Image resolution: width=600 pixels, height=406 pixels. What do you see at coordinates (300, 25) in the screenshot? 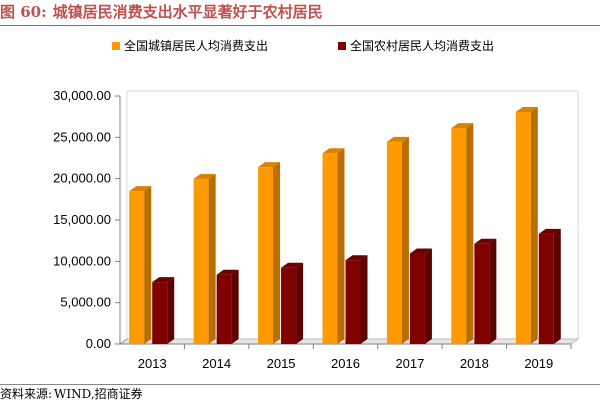
I see `title-rule` at bounding box center [300, 25].